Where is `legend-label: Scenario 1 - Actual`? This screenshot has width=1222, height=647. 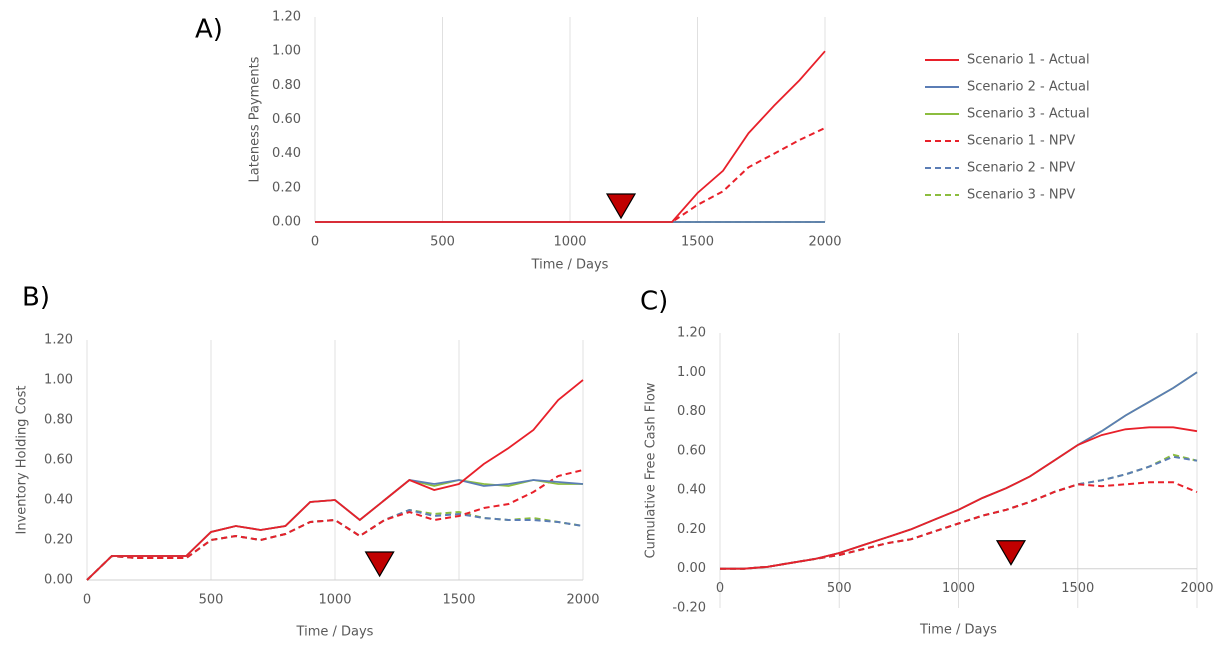 legend-label: Scenario 1 - Actual is located at coordinates (1028, 60).